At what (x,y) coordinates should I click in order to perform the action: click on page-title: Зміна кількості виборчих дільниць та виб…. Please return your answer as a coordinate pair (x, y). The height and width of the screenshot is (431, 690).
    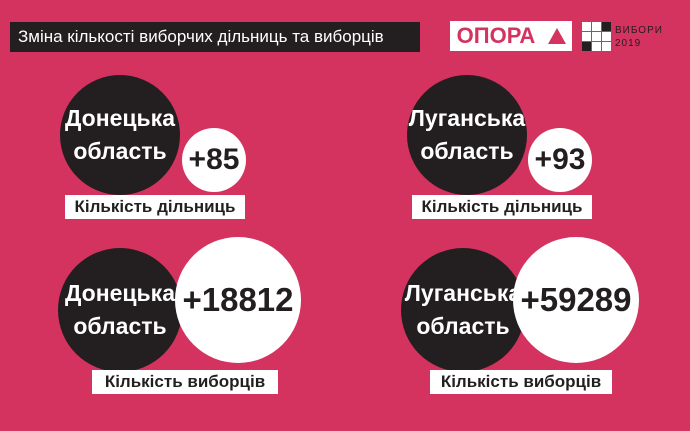
    Looking at the image, I should click on (215, 37).